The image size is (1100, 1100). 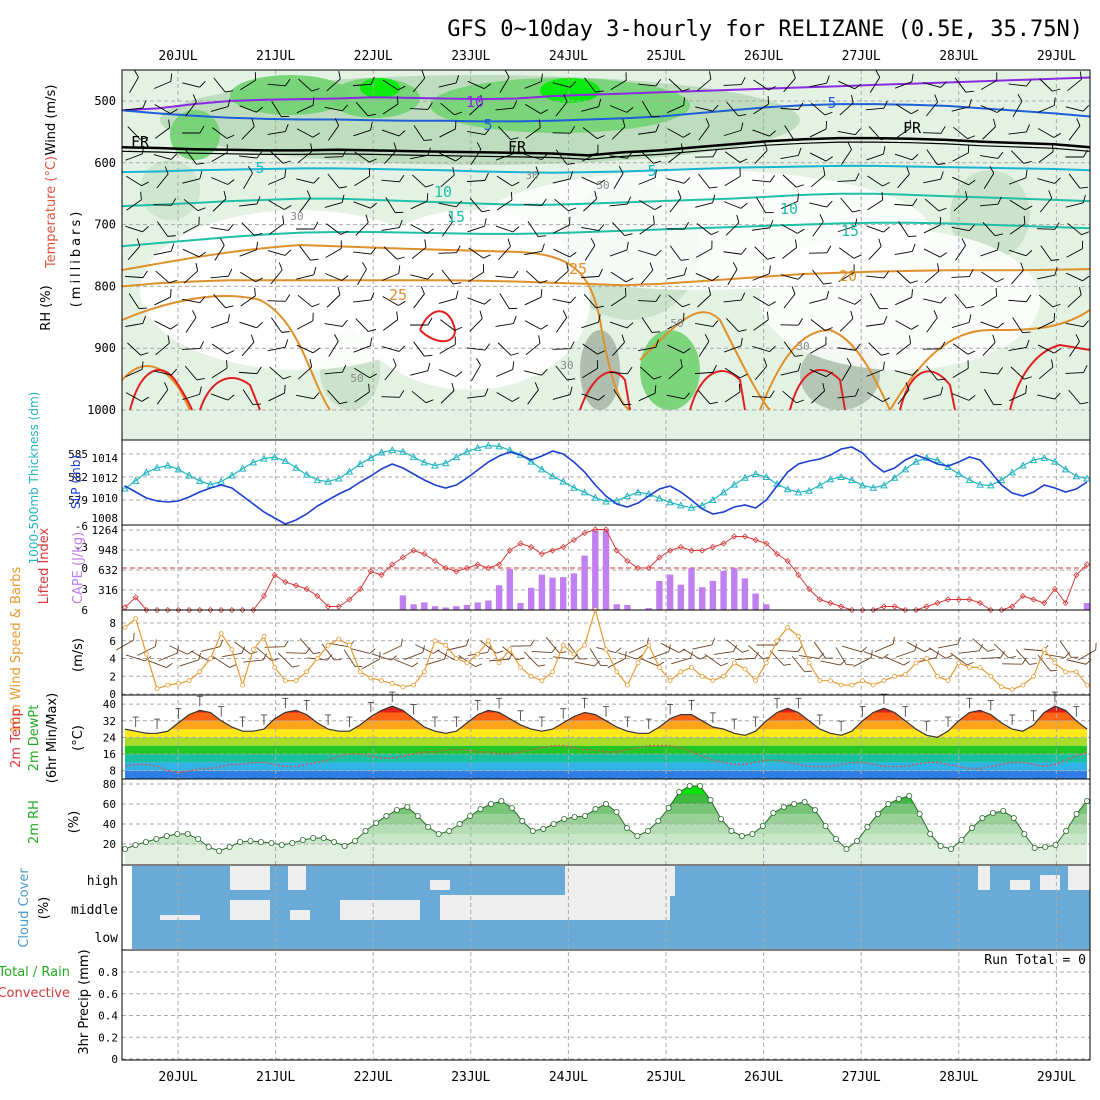 I want to click on contour-label: 25, so click(x=578, y=269).